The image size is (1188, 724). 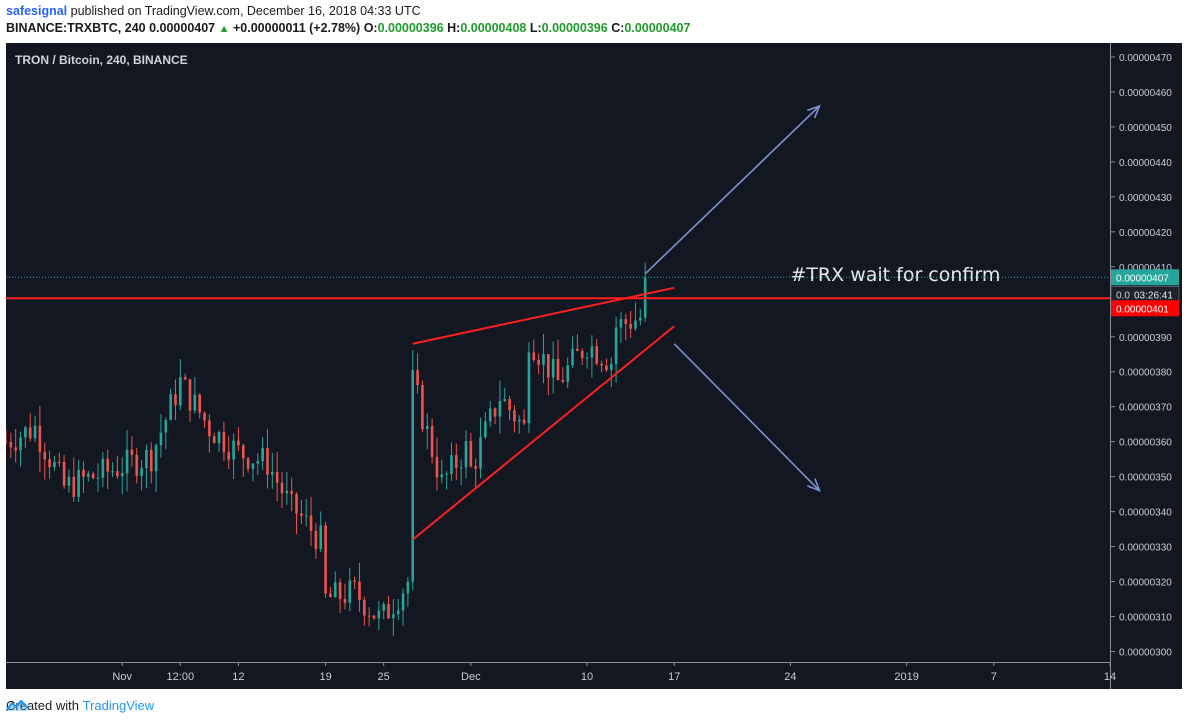 What do you see at coordinates (182, 28) in the screenshot?
I see `last-price-text: 0.00000407` at bounding box center [182, 28].